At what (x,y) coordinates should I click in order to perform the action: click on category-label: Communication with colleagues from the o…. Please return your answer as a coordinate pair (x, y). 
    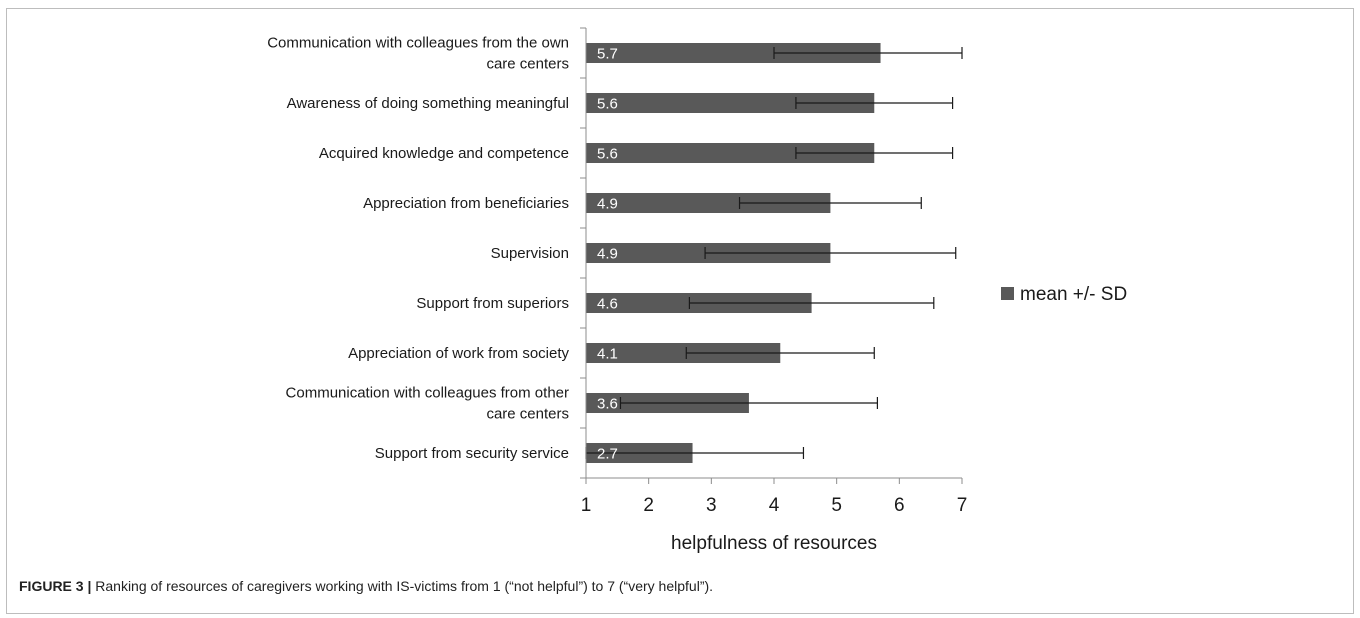
    Looking at the image, I should click on (418, 43).